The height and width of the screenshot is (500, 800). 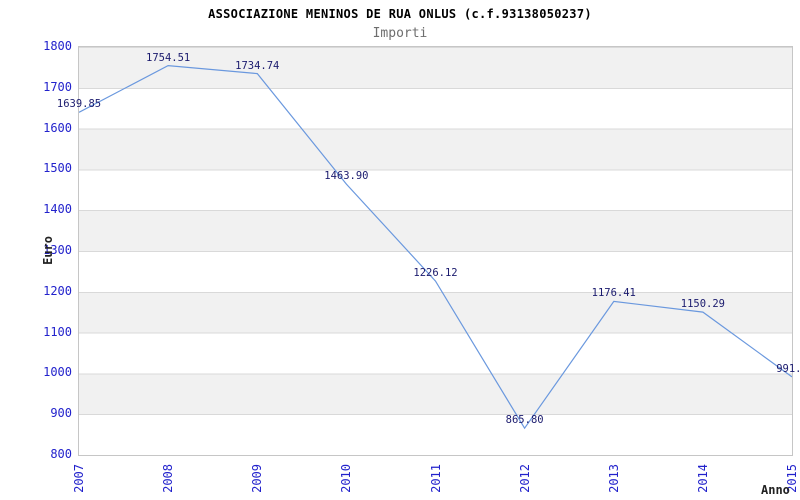 I want to click on y-tick-label: 1800, so click(x=57, y=46).